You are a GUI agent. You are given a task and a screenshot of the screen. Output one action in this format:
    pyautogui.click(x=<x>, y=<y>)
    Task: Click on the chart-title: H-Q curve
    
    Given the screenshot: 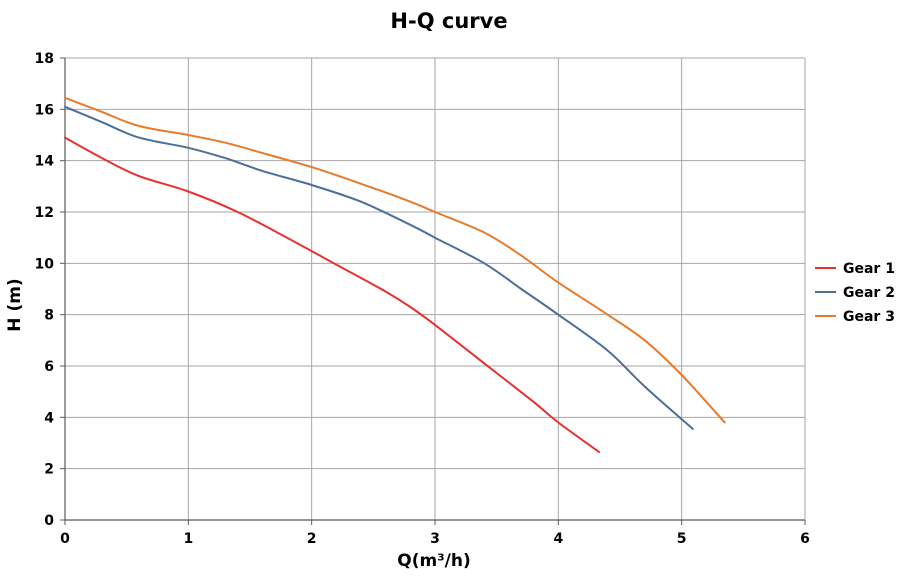 What is the action you would take?
    pyautogui.click(x=448, y=21)
    